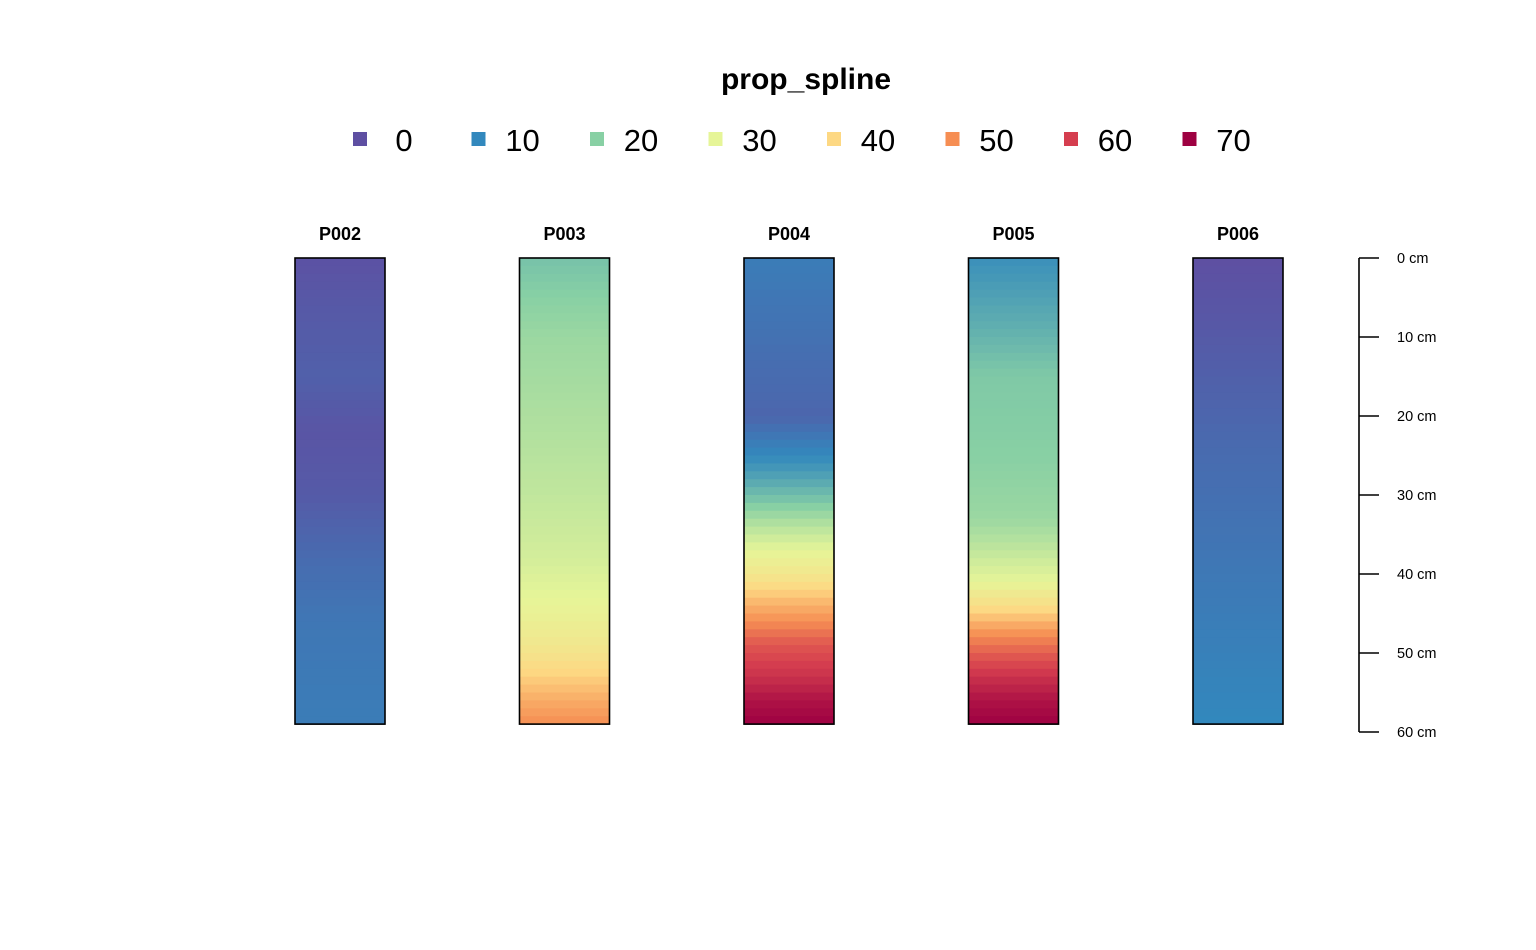  I want to click on profile-label-P006: P006, so click(1238, 234).